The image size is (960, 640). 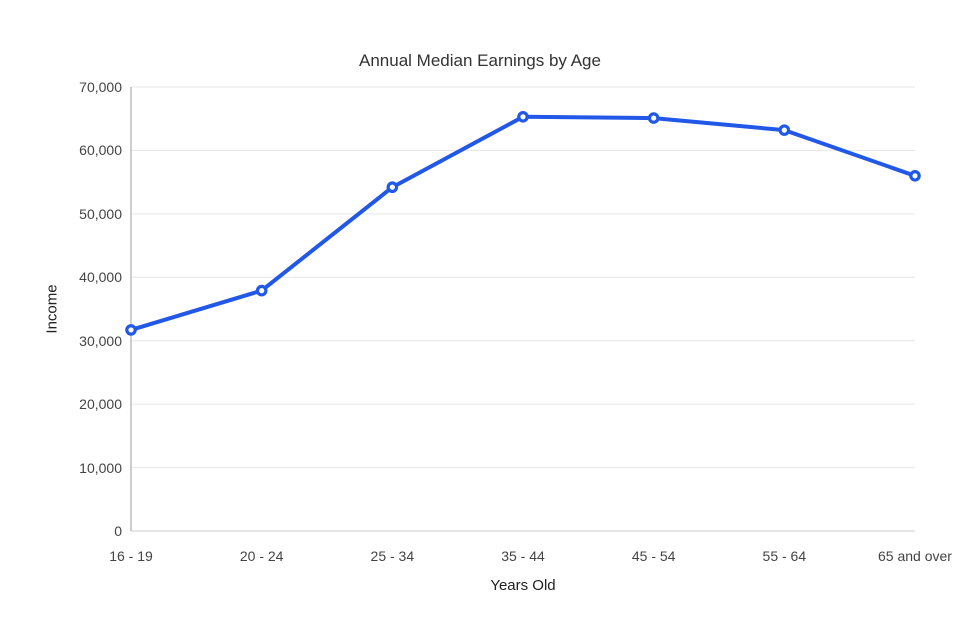 What do you see at coordinates (100, 213) in the screenshot?
I see `y-tick-label: 50,000` at bounding box center [100, 213].